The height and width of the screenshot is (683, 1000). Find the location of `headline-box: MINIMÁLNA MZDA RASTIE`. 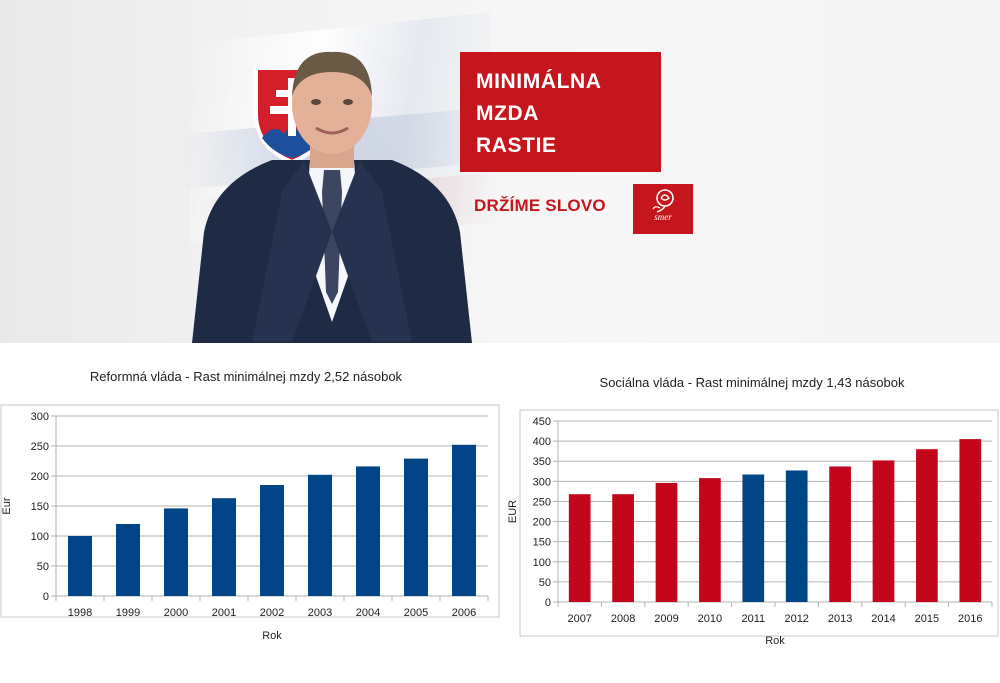

headline-box: MINIMÁLNA MZDA RASTIE is located at coordinates (560, 112).